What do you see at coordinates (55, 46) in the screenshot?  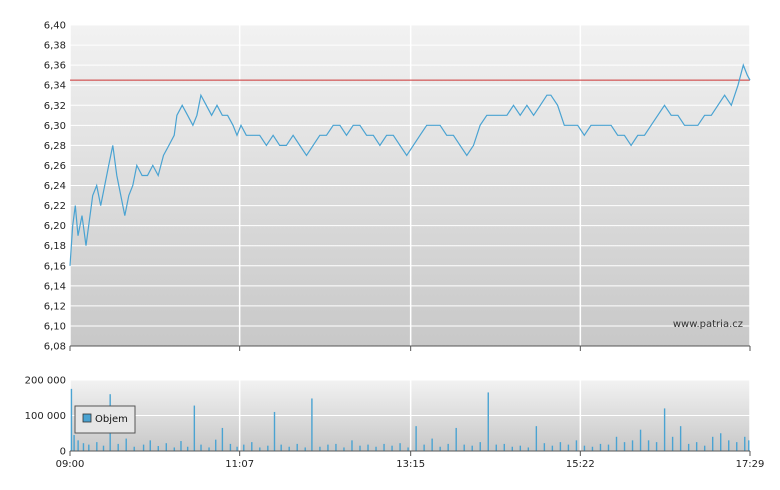 I see `price-y-tick-label: 6,38` at bounding box center [55, 46].